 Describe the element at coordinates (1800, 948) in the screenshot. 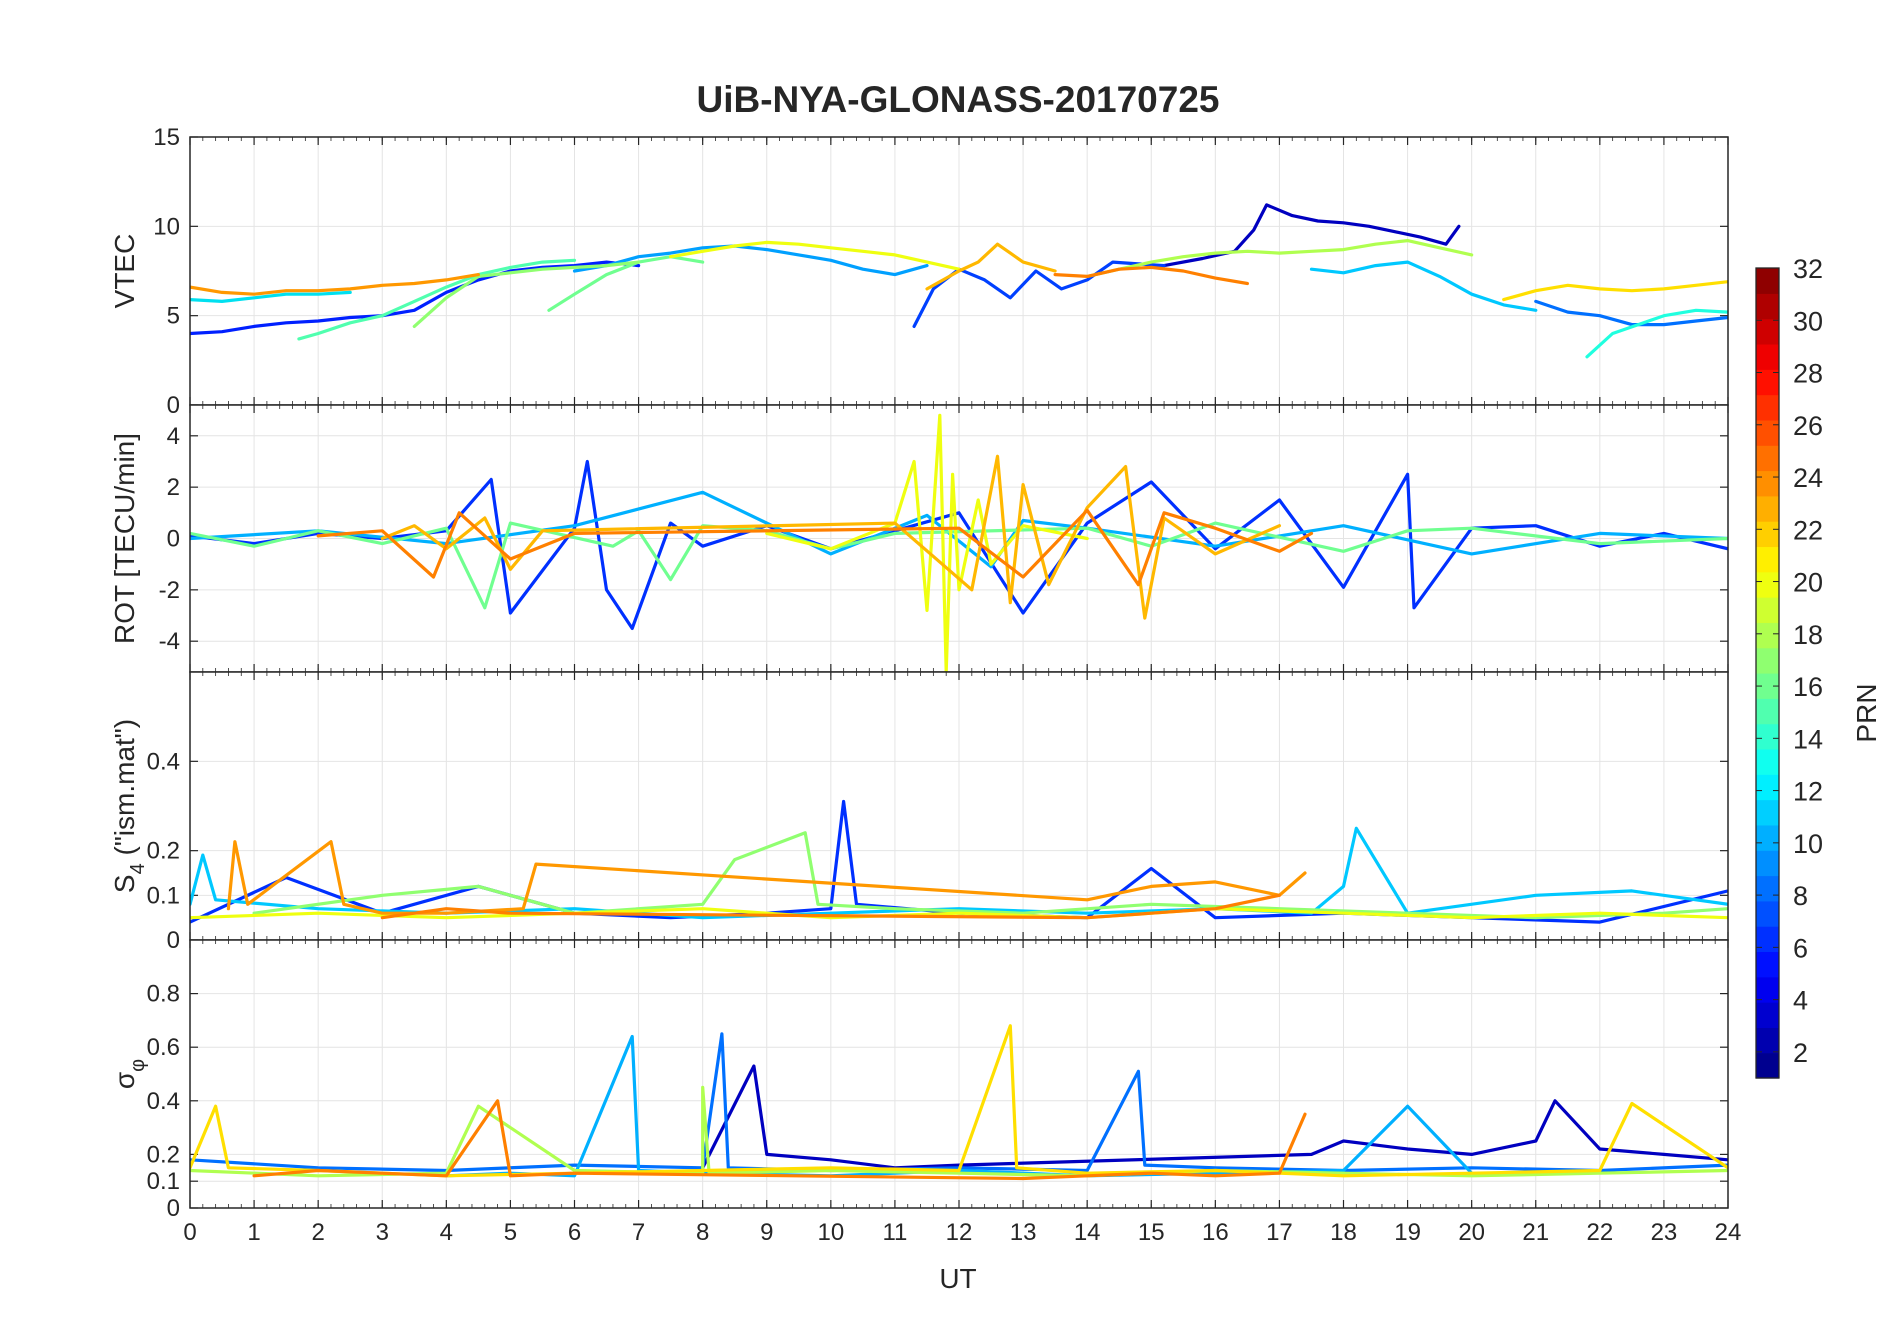

I see `colorbar-tick-label: 6` at that location.